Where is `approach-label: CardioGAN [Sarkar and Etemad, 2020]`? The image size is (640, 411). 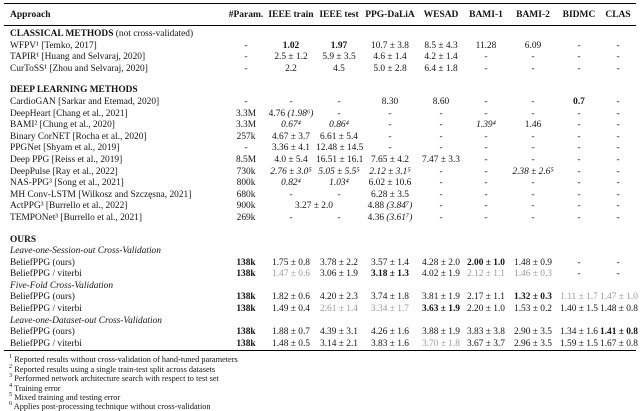 approach-label: CardioGAN [Sarkar and Etemad, 2020] is located at coordinates (85, 101).